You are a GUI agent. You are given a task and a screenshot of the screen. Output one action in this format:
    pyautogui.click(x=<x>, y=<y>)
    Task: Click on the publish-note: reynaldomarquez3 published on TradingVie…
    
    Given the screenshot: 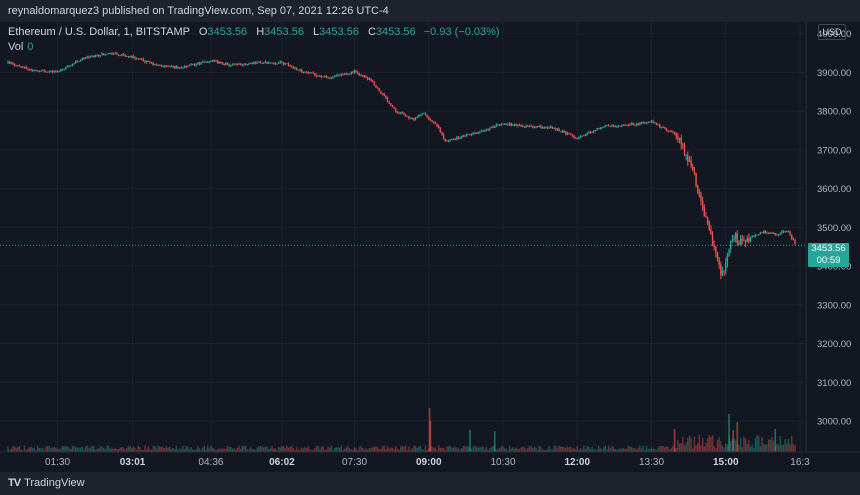 What is the action you would take?
    pyautogui.click(x=198, y=11)
    